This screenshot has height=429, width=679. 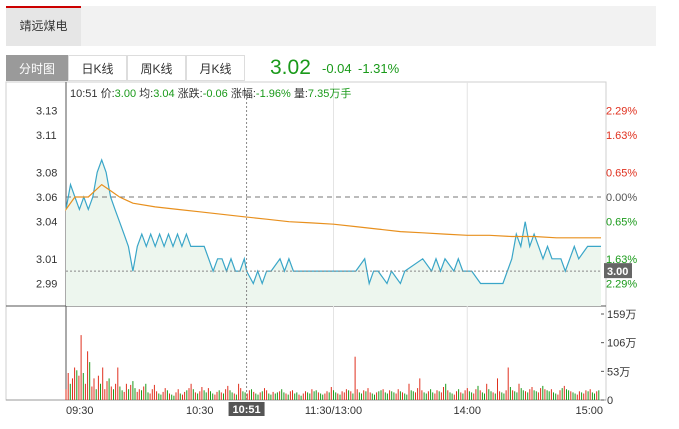 I want to click on average-price-line, so click(x=333, y=211).